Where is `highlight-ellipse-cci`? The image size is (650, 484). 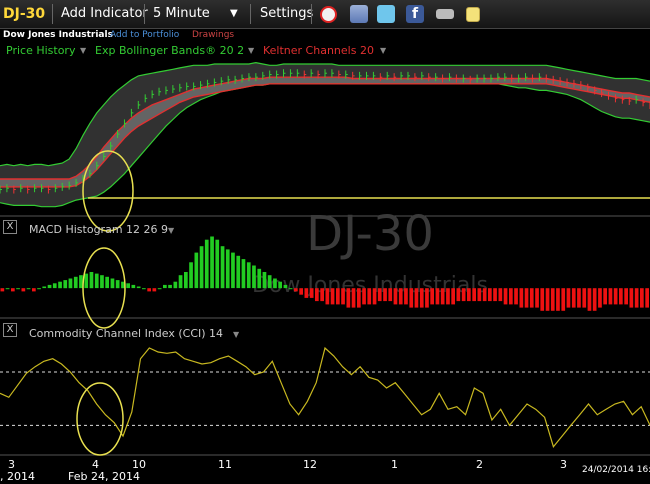
highlight-ellipse-cci is located at coordinates (100, 419).